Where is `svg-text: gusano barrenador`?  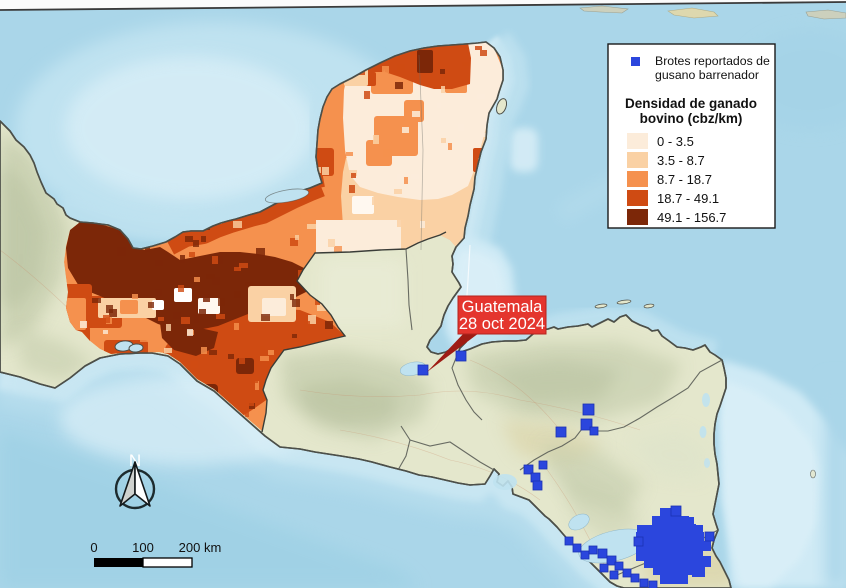
svg-text: gusano barrenador is located at coordinates (707, 75).